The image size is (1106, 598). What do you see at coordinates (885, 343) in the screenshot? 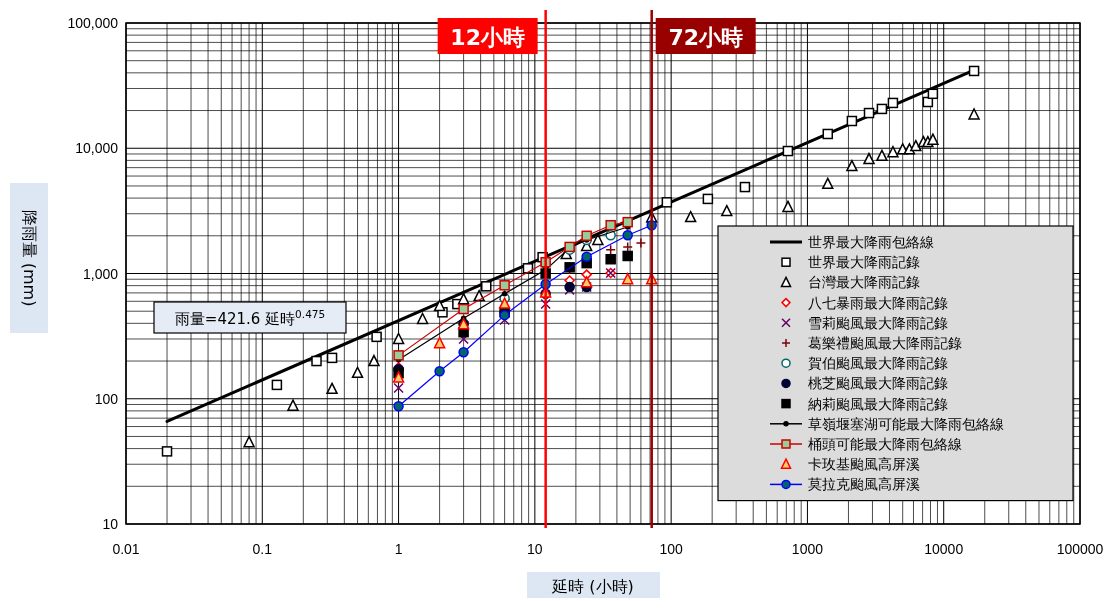
I see `legend-label: 葛樂禮颱風最大降雨記錄` at bounding box center [885, 343].